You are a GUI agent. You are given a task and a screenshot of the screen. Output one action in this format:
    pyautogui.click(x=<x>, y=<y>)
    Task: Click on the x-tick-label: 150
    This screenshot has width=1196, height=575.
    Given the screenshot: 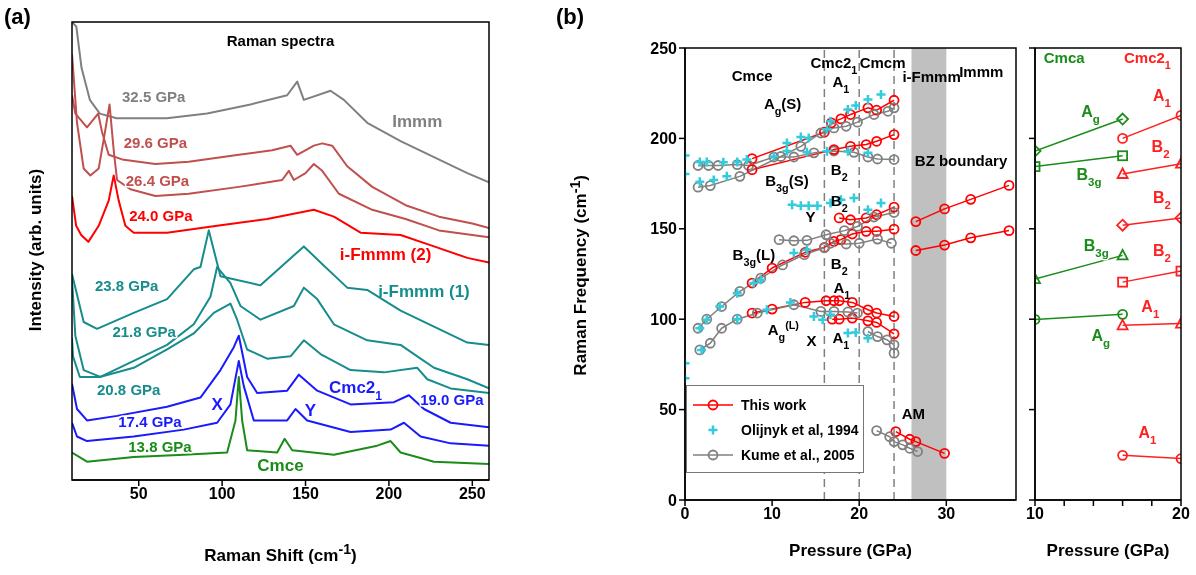 What is the action you would take?
    pyautogui.click(x=305, y=494)
    